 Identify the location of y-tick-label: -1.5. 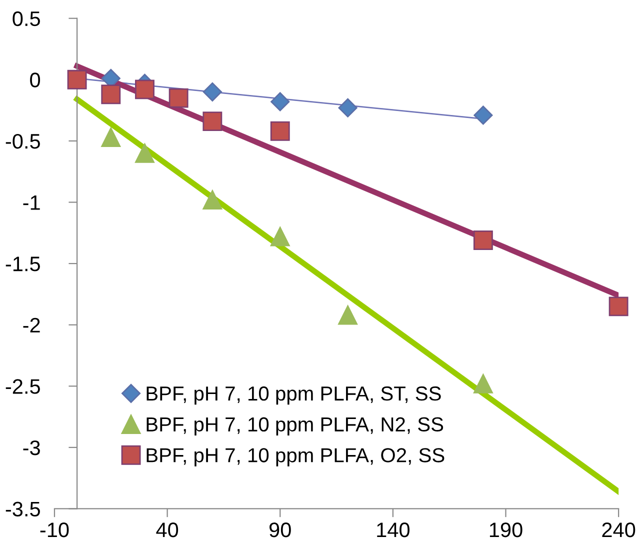
(23, 264).